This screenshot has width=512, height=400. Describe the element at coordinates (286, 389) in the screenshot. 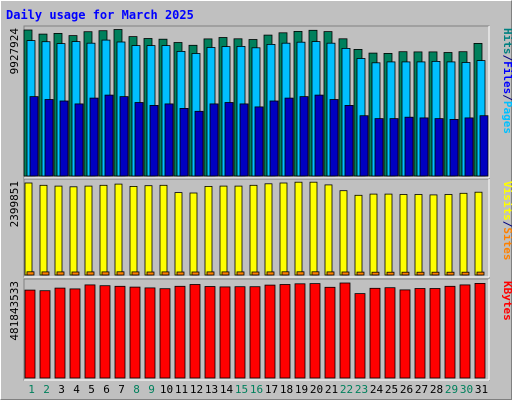

I see `x-tick-label: 18` at that location.